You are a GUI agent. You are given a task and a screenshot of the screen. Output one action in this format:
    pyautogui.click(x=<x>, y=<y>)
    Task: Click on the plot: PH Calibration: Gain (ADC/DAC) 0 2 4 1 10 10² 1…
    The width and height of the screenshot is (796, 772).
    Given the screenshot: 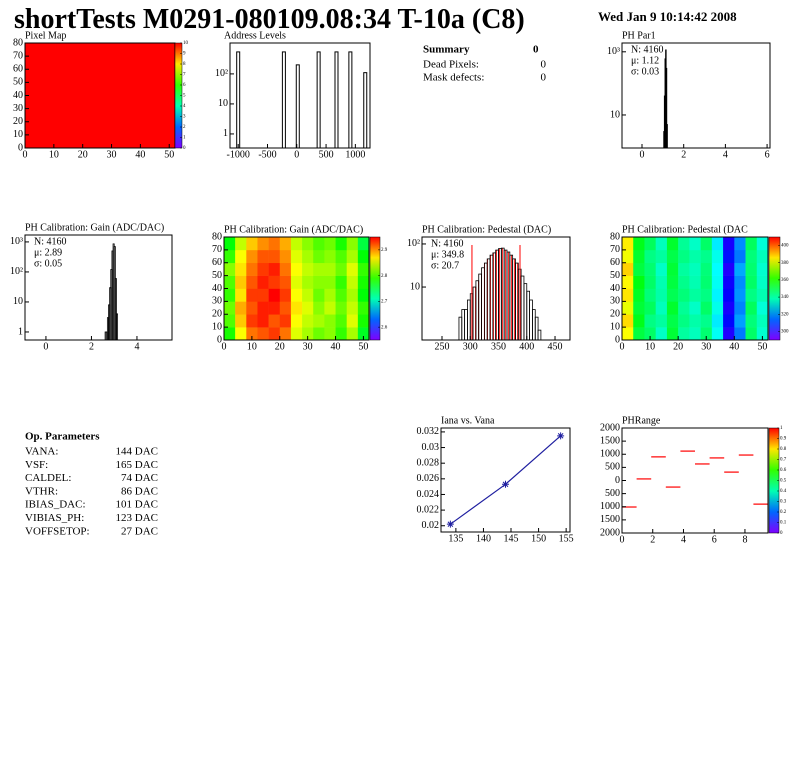 What is the action you would take?
    pyautogui.click(x=91, y=287)
    